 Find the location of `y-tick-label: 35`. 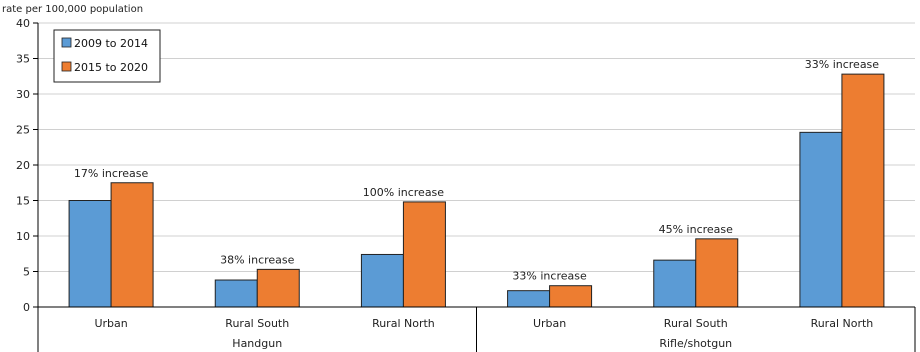

y-tick-label: 35 is located at coordinates (23, 59).